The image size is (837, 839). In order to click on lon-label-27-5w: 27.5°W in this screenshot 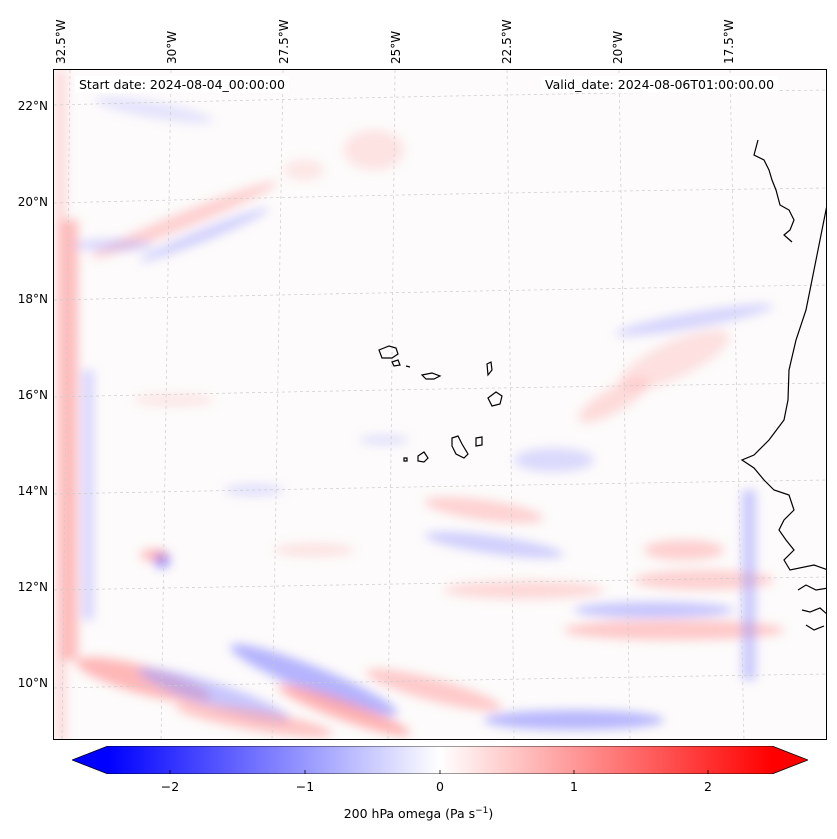, I will do `click(284, 41)`.